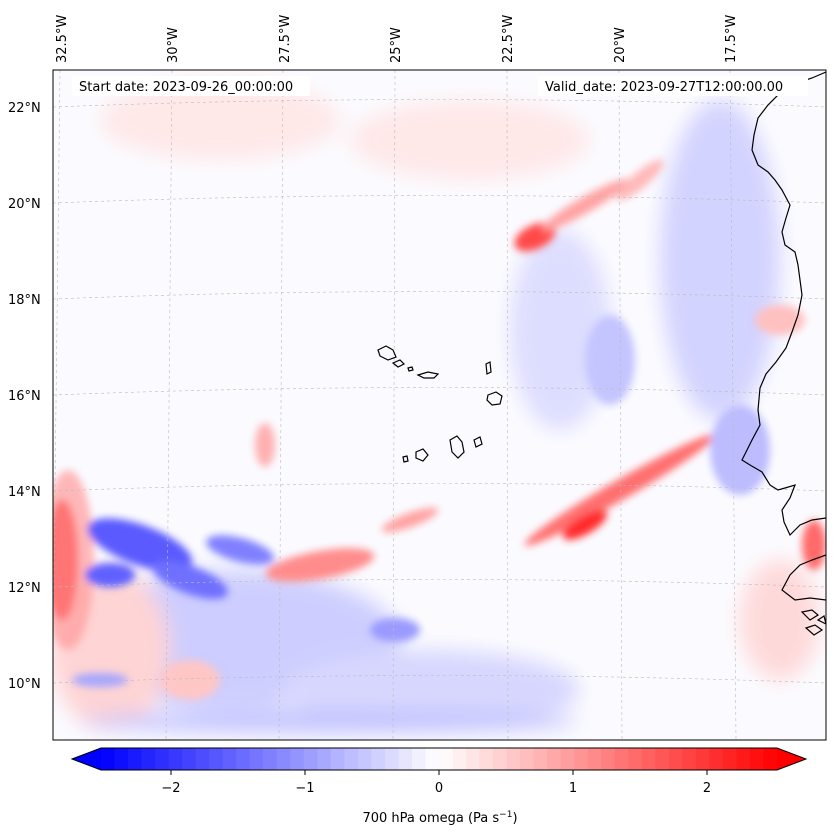 The height and width of the screenshot is (839, 837). I want to click on island-sal, so click(488, 368).